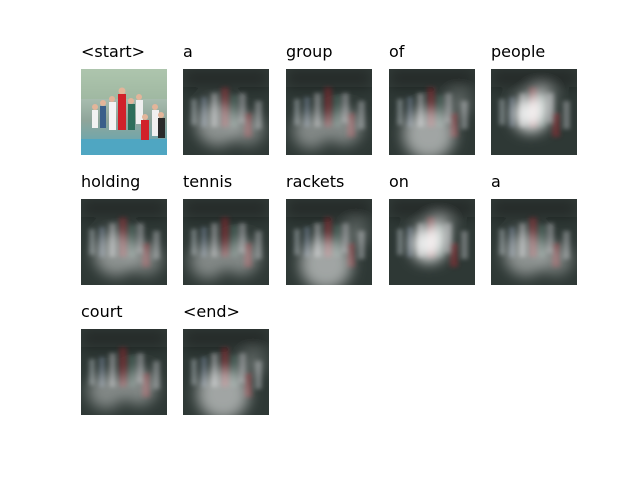 This screenshot has height=480, width=640. Describe the element at coordinates (208, 181) in the screenshot. I see `caption-word: tennis` at that location.